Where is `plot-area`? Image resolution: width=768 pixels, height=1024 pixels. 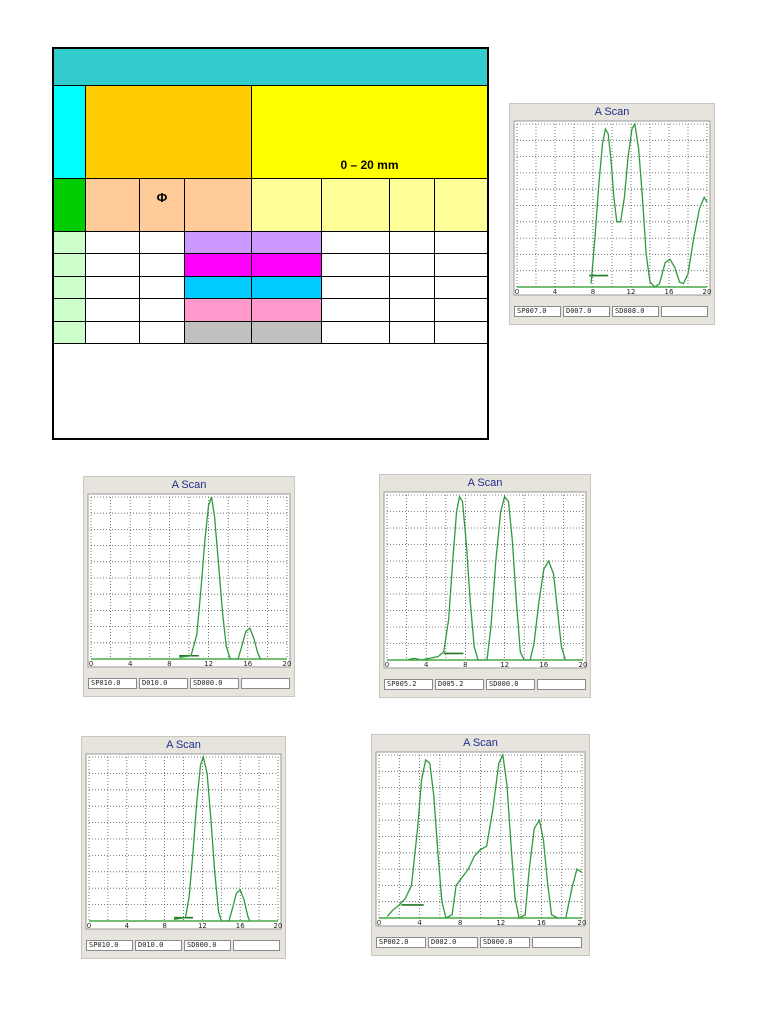 plot-area is located at coordinates (485, 580).